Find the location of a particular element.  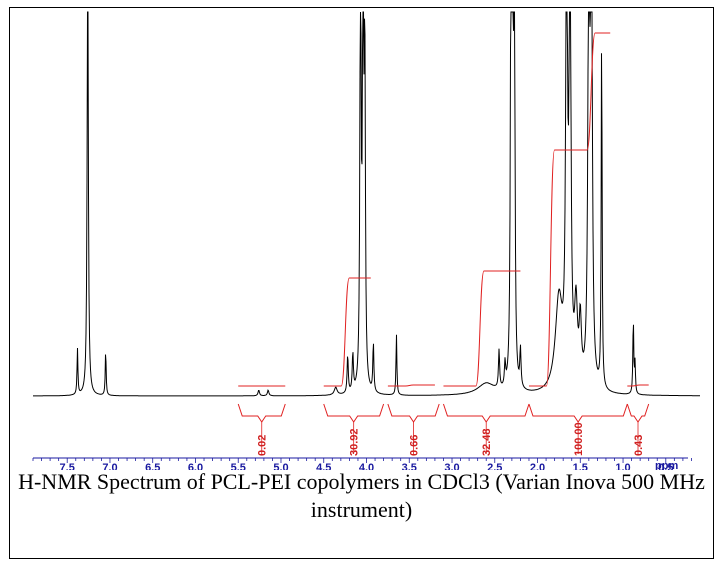

x-tick-label: 5.5 is located at coordinates (238, 466).